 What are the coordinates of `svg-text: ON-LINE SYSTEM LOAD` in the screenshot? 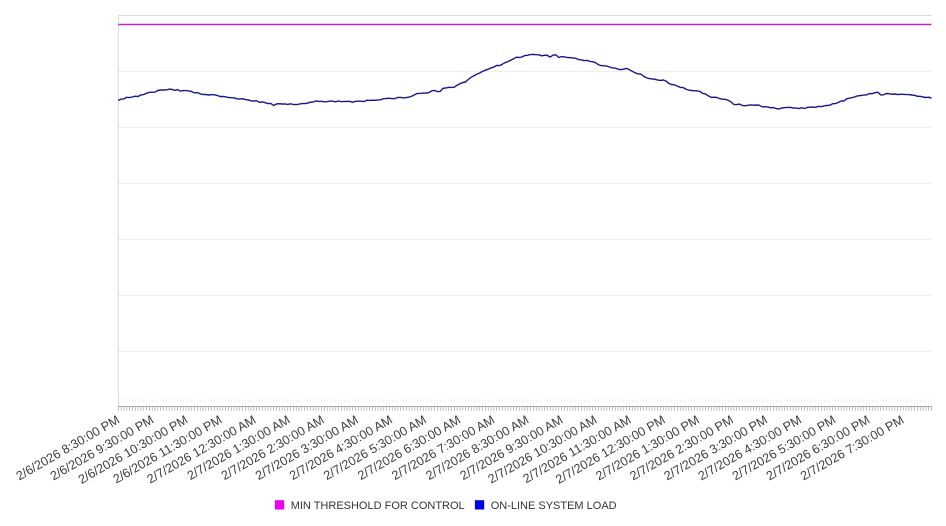 It's located at (554, 506).